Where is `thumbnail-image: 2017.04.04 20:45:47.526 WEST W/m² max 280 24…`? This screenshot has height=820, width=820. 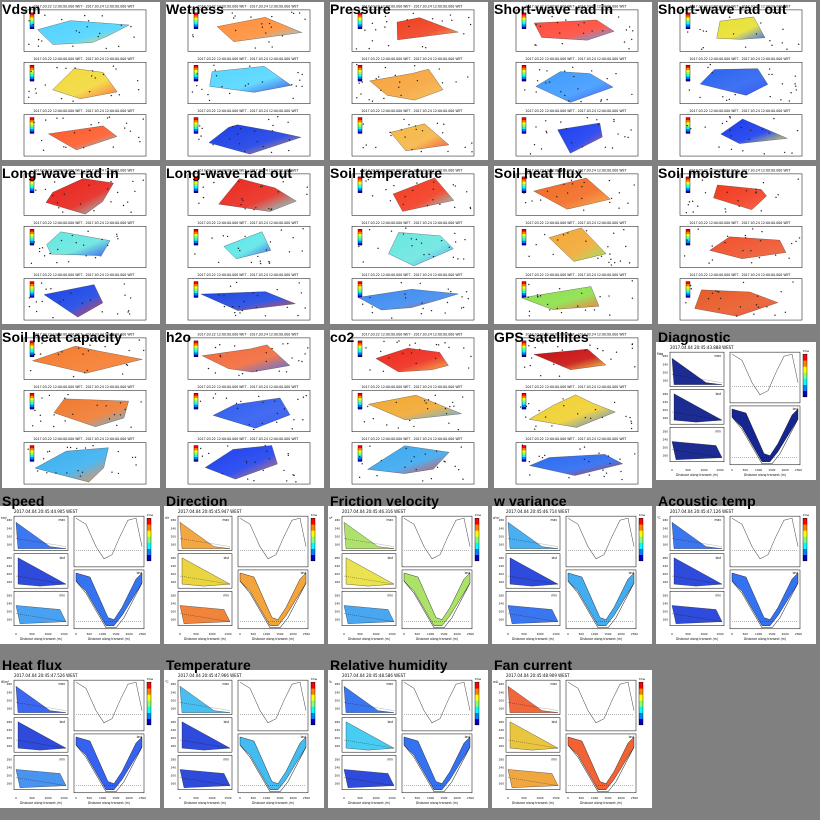 thumbnail-image: 2017.04.04 20:45:47.526 WEST W/m² max 280 24… is located at coordinates (80, 739).